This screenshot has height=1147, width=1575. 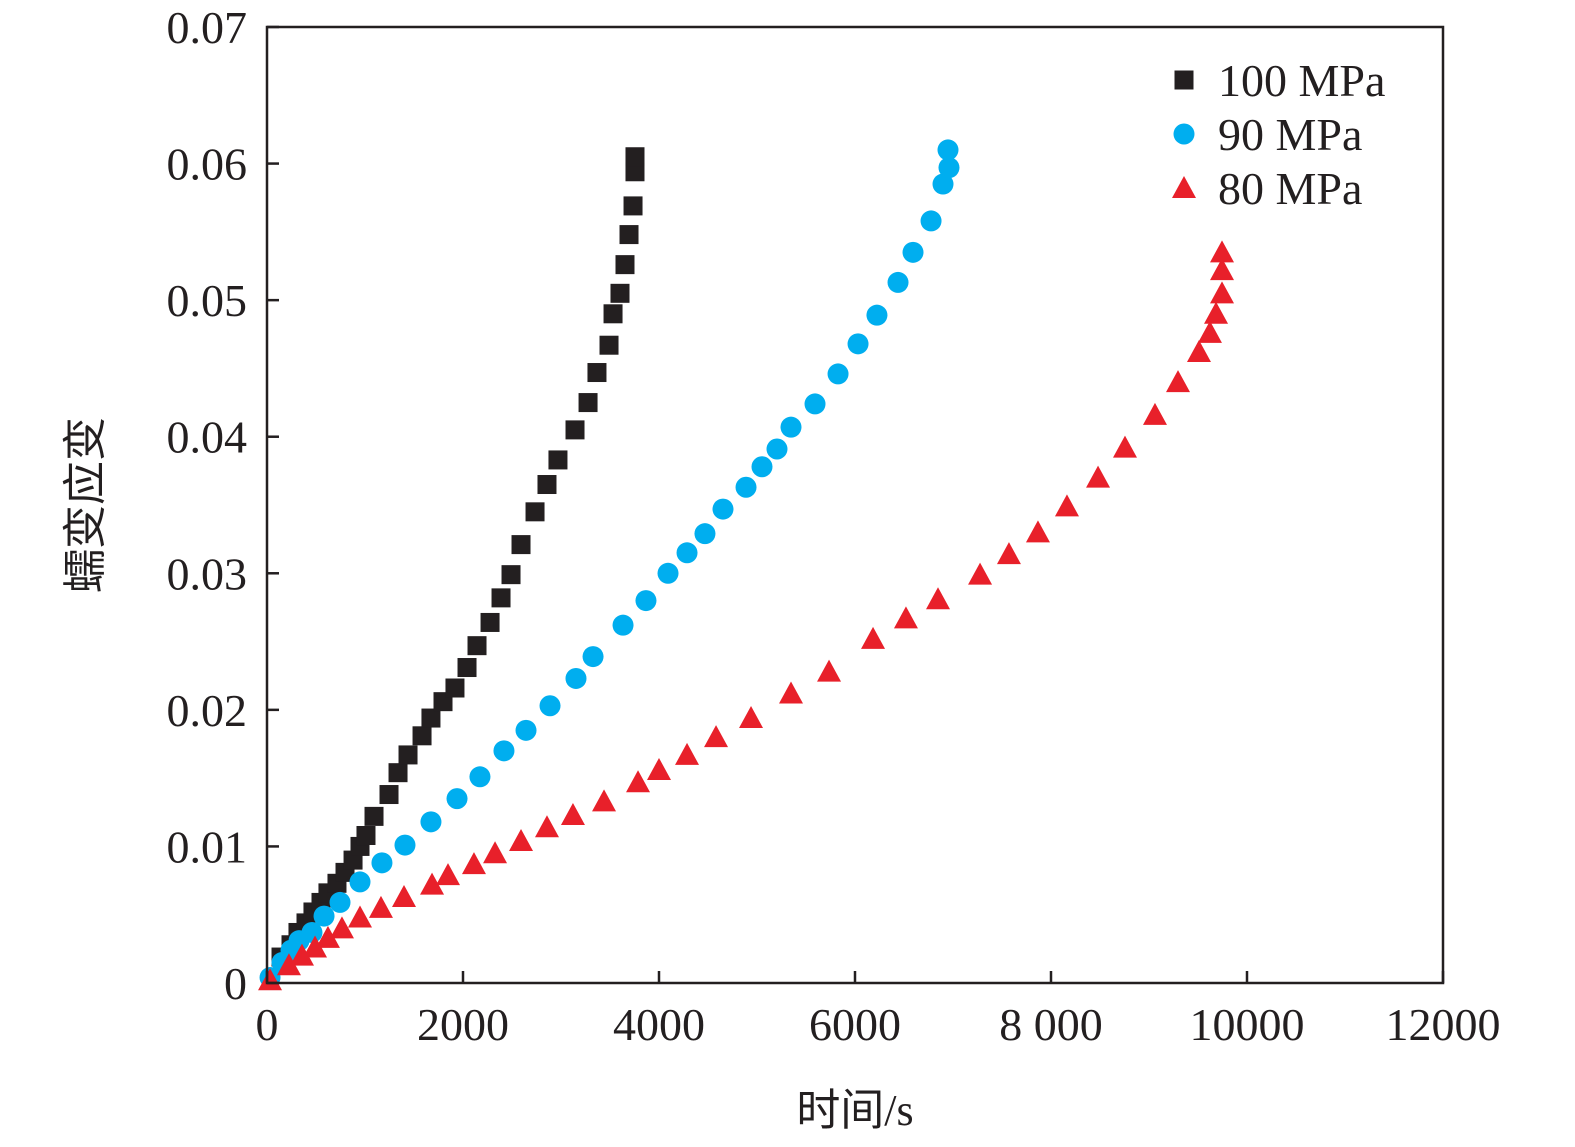 I want to click on y-tick-label: 0.07, so click(x=207, y=27).